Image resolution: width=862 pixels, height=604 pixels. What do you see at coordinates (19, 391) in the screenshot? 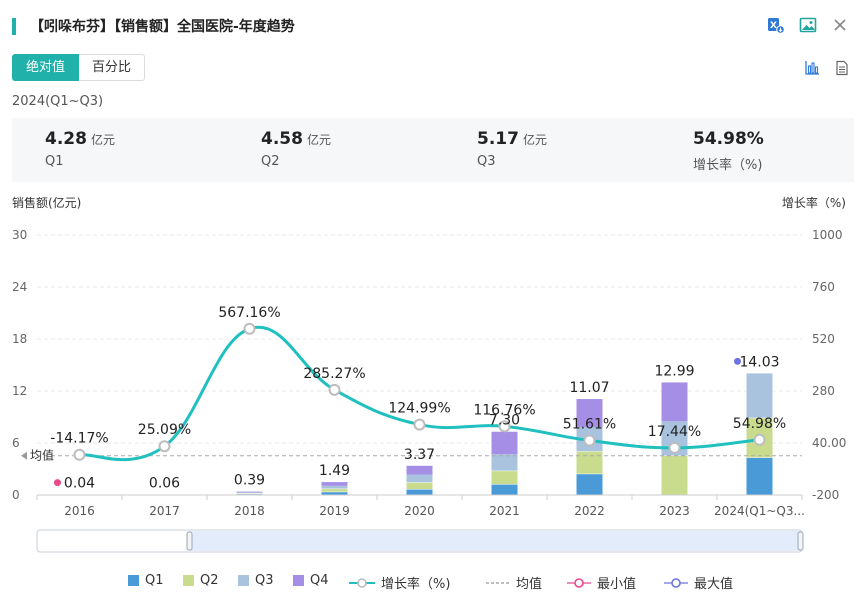
I see `left-tick-label: 12` at bounding box center [19, 391].